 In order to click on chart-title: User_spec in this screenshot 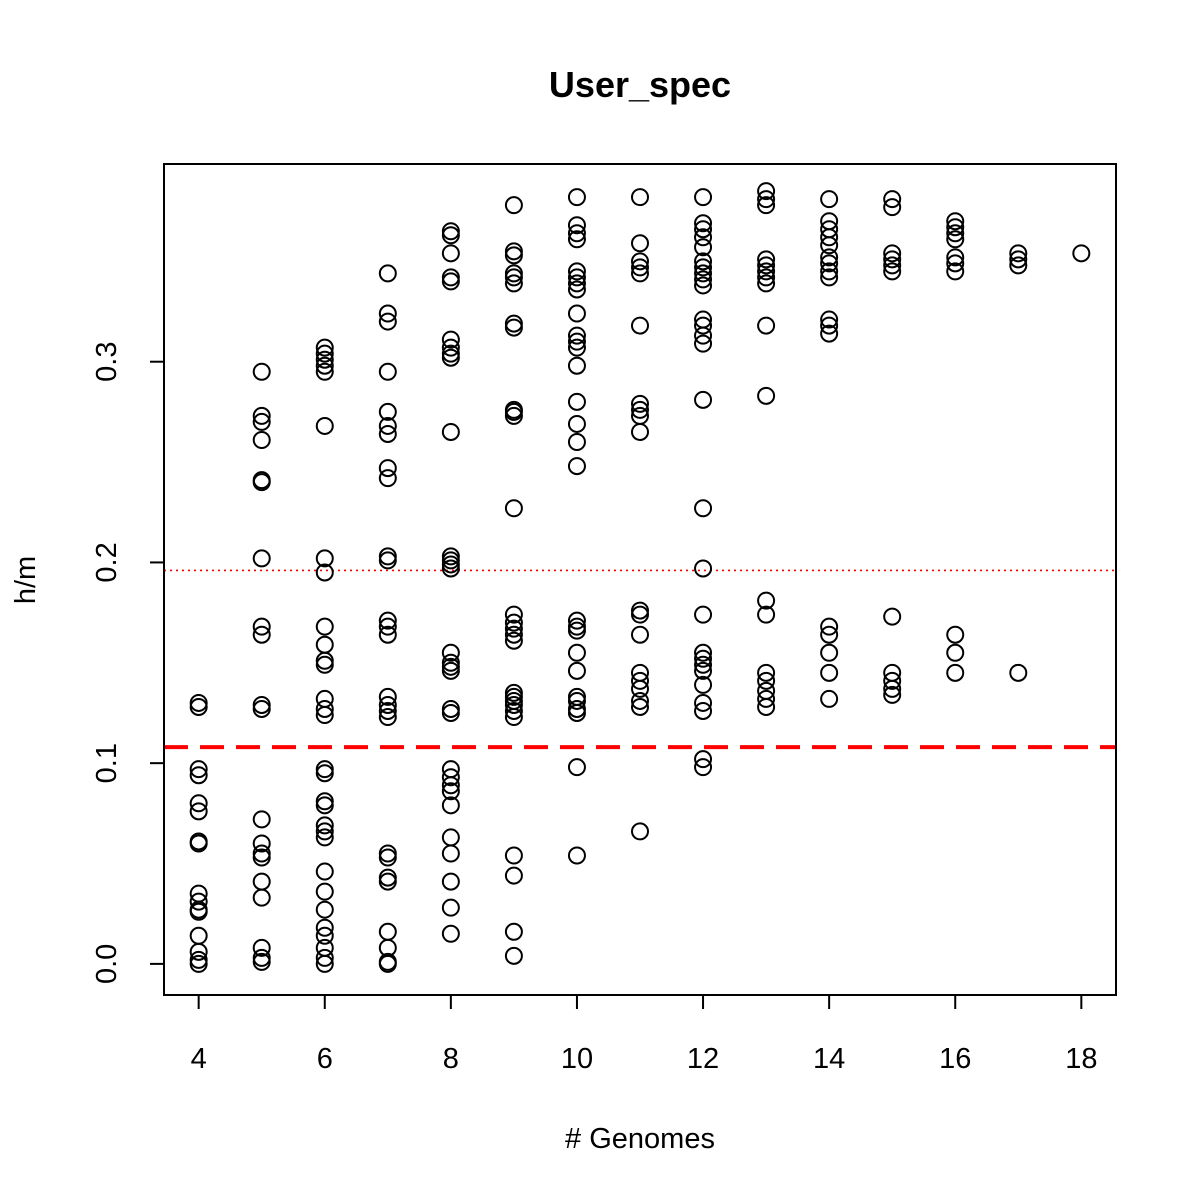, I will do `click(640, 84)`.